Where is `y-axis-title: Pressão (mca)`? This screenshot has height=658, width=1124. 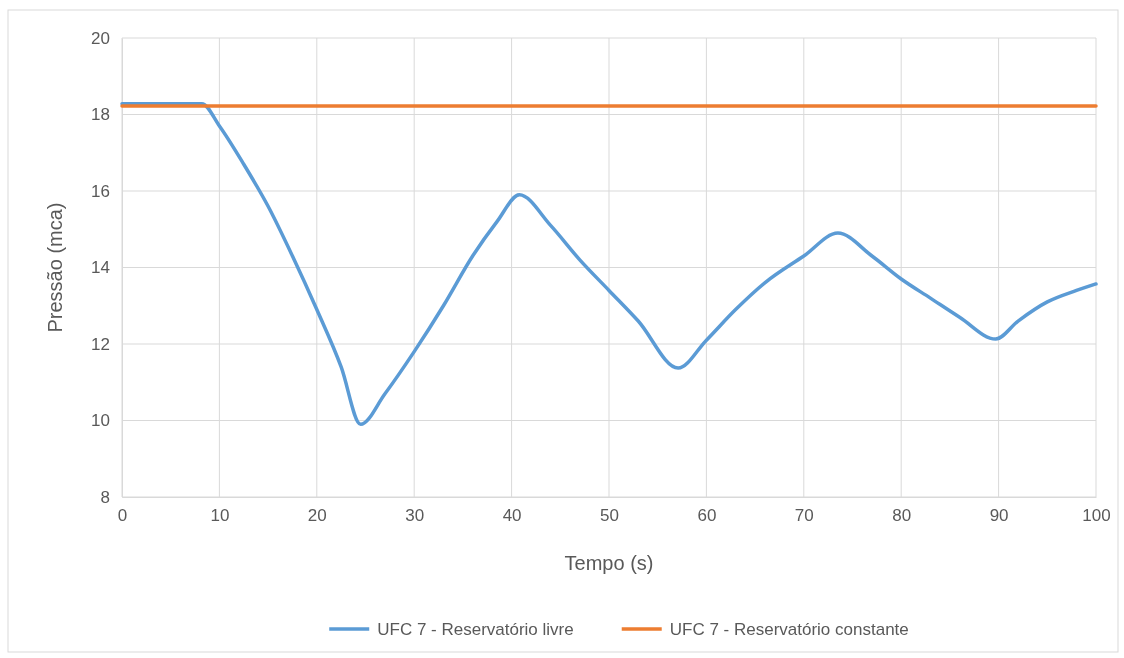 y-axis-title: Pressão (mca) is located at coordinates (55, 267).